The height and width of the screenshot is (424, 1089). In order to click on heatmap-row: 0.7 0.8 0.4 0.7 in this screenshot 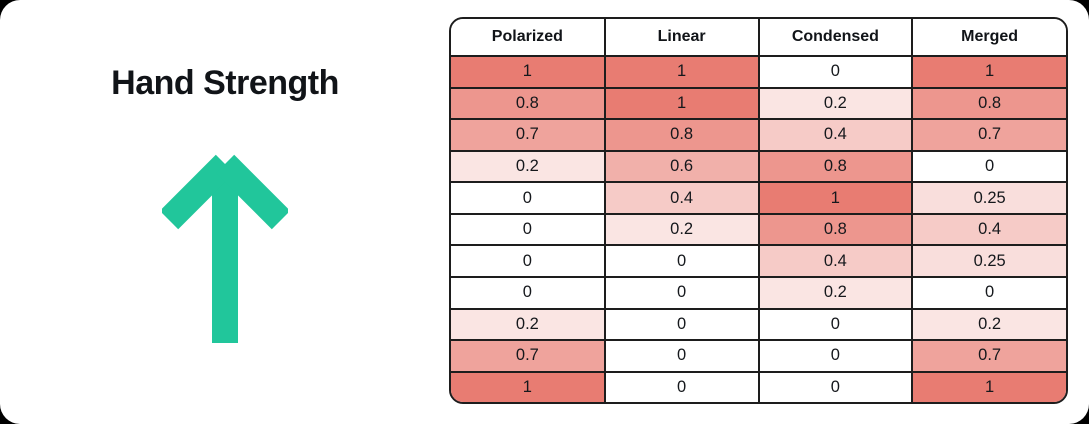, I will do `click(758, 135)`.